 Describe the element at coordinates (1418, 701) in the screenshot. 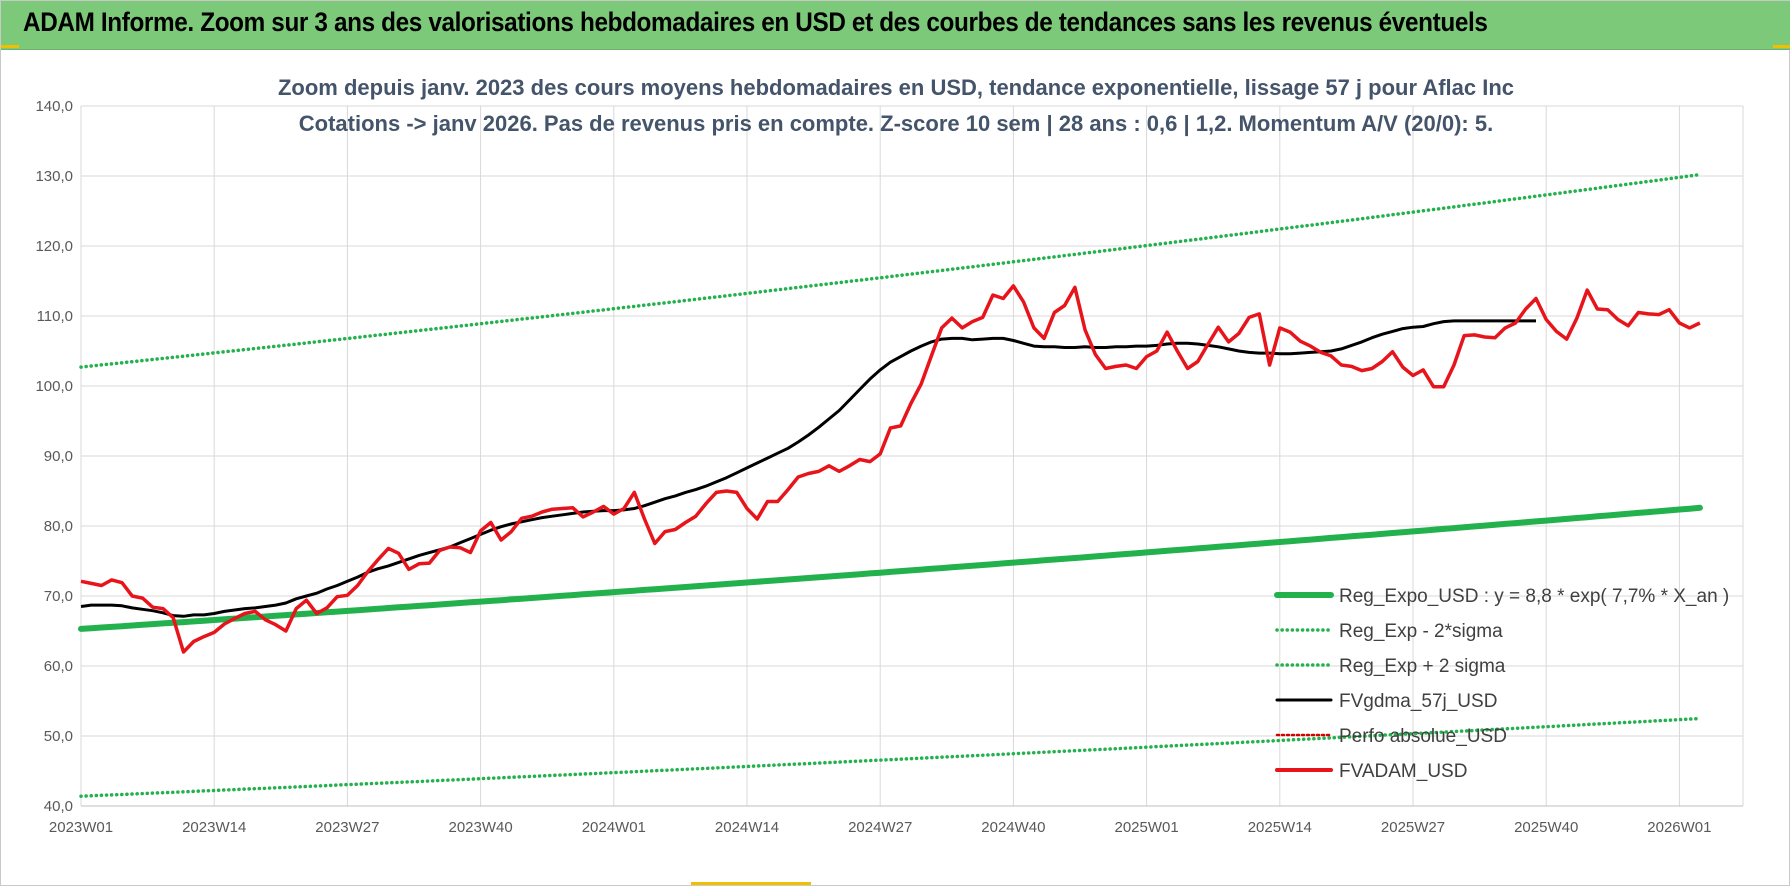

I see `legend-label: FVgdma_57j_USD` at that location.